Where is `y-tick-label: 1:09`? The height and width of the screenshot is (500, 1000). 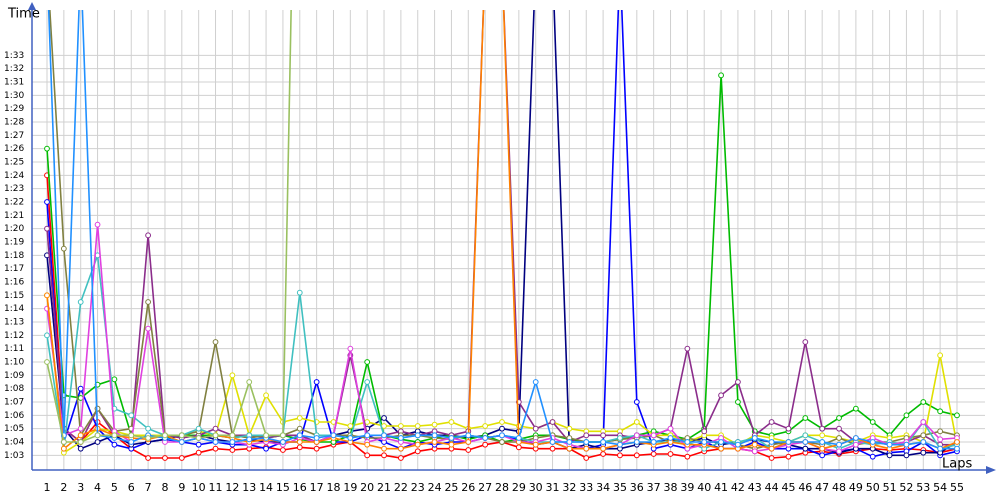 y-tick-label: 1:09 is located at coordinates (14, 376).